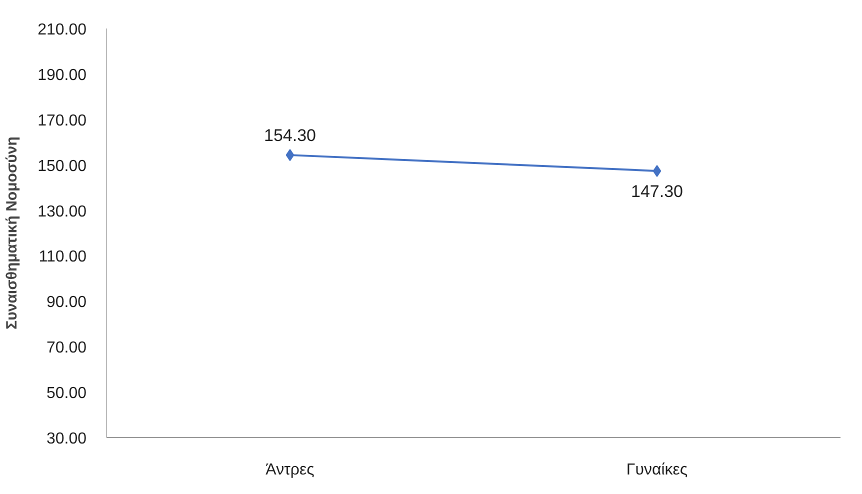  Describe the element at coordinates (62, 121) in the screenshot. I see `y-tick-label: 170.00` at that location.